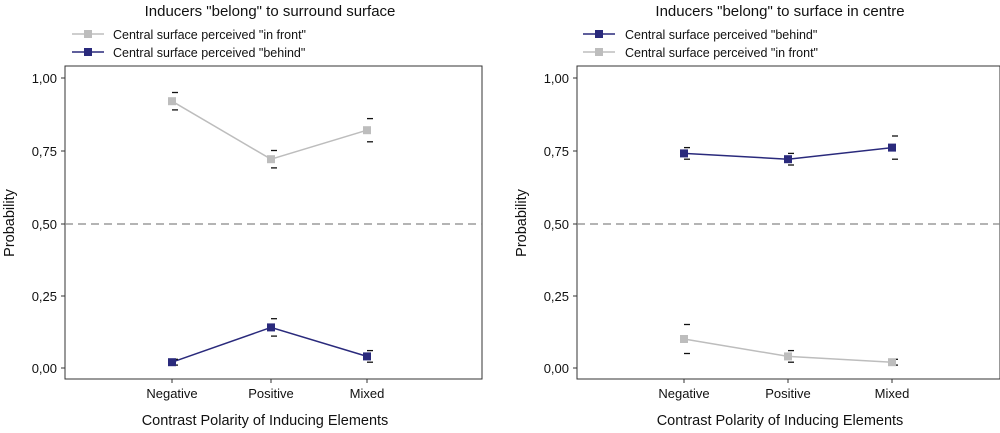 This screenshot has height=433, width=1000. I want to click on chart-left-x-axis-label: Contrast Polarity of Inducing Elements, so click(265, 421).